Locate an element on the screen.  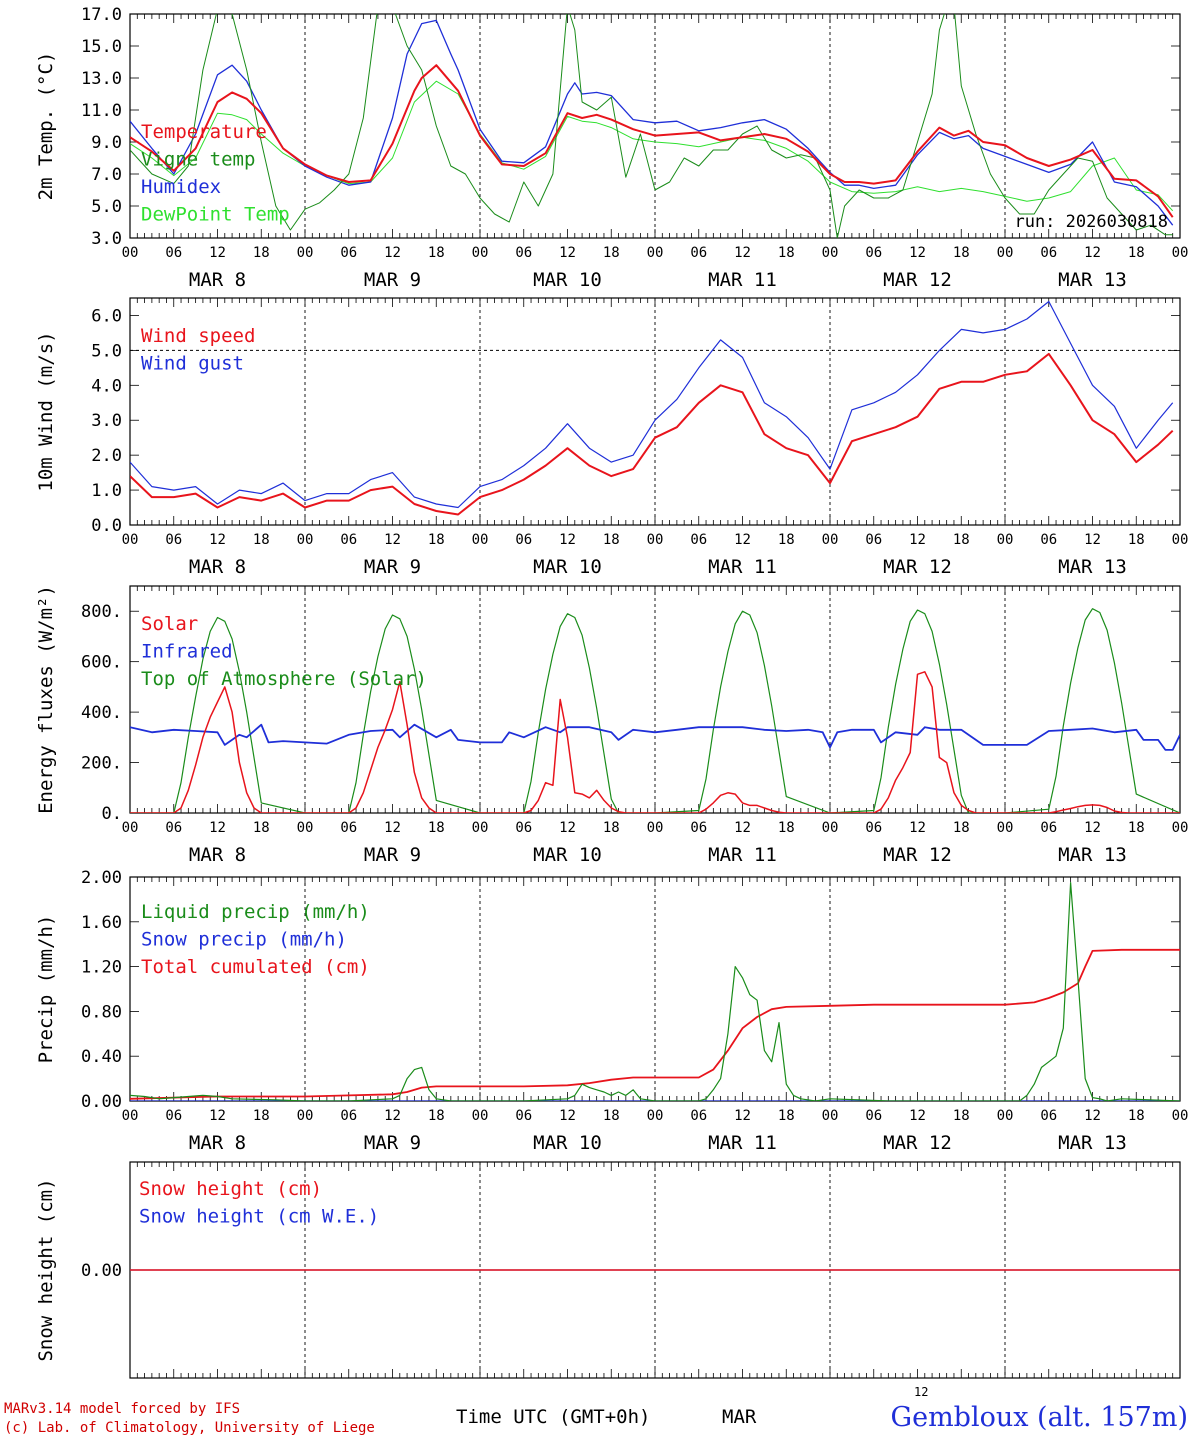
series-line-wind-gust is located at coordinates (652, 404).